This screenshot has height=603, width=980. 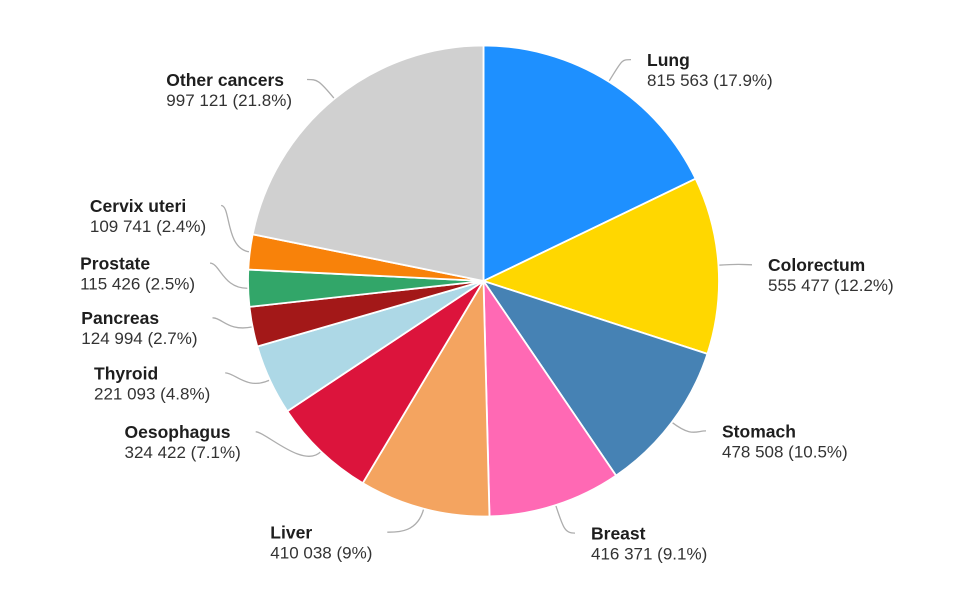 What do you see at coordinates (649, 554) in the screenshot?
I see `svg-text: 416 371 (9.1%)` at bounding box center [649, 554].